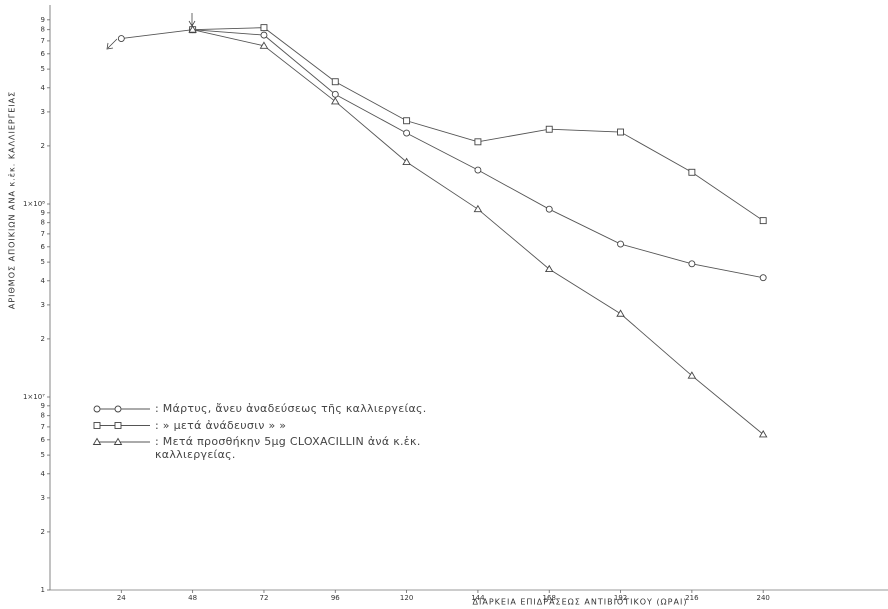  Describe the element at coordinates (478, 598) in the screenshot. I see `x-tick-label: 144` at that location.